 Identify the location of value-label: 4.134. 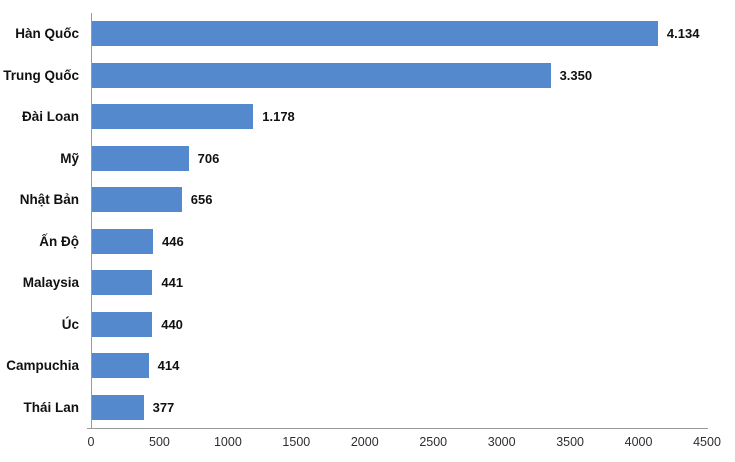
(683, 34).